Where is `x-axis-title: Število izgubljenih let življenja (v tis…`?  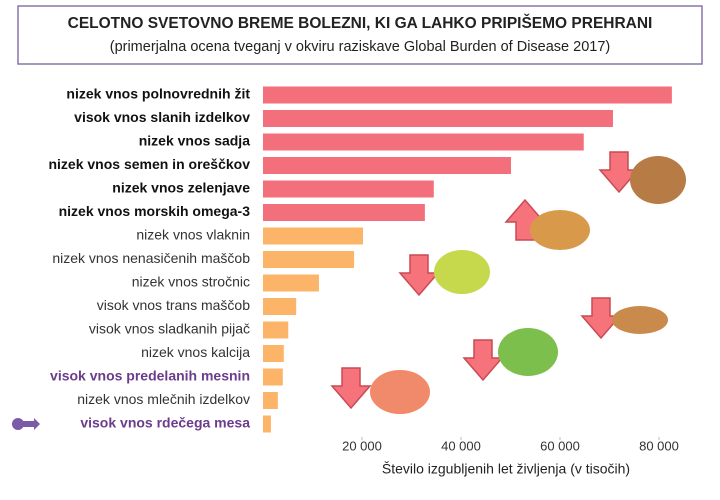
x-axis-title: Število izgubljenih let življenja (v tis… is located at coordinates (506, 469).